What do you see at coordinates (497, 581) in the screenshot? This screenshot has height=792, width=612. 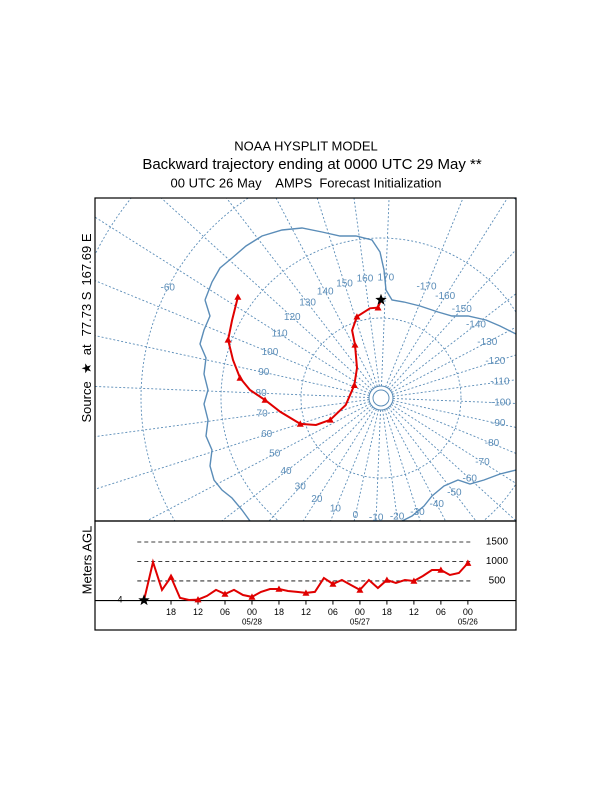 I see `y-tick-label: 500` at bounding box center [497, 581].